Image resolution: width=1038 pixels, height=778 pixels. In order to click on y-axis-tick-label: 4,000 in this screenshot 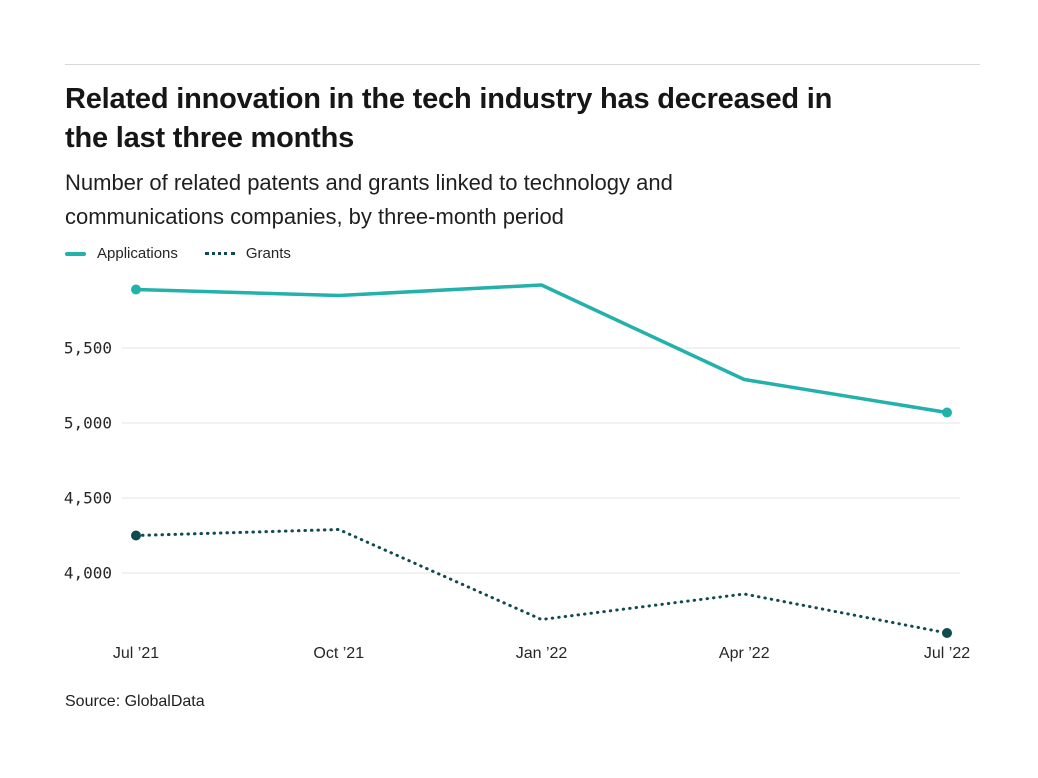, I will do `click(88, 573)`.